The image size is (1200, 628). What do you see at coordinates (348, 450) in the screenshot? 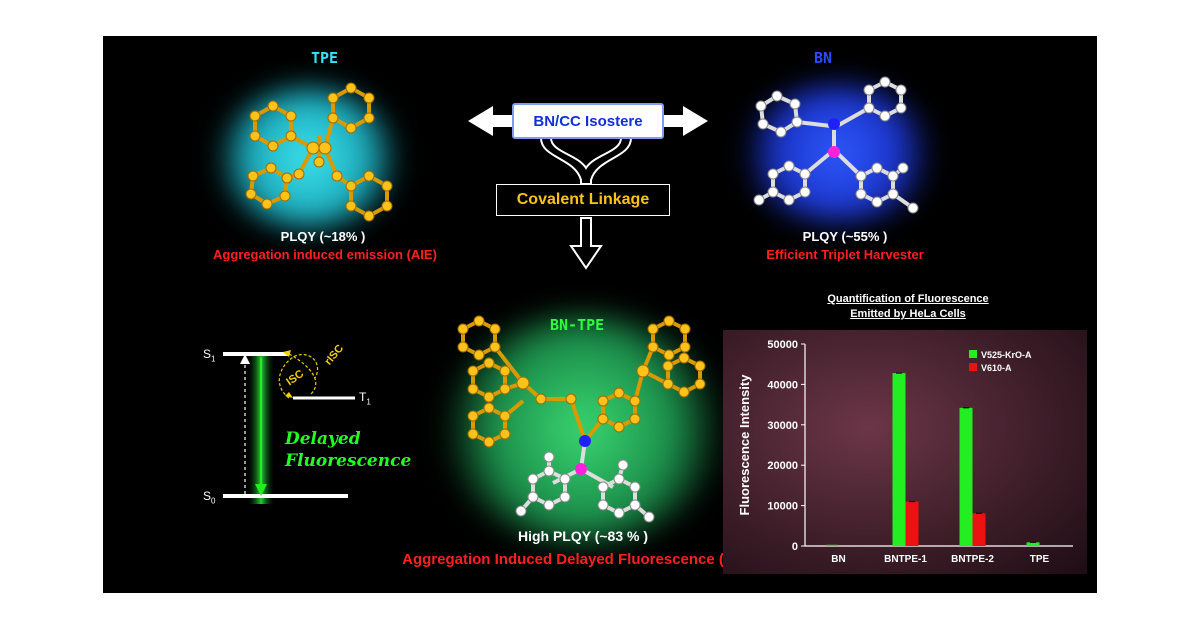
I see `delayed-fluorescence-label: Delayed Fluorescence` at bounding box center [348, 450].